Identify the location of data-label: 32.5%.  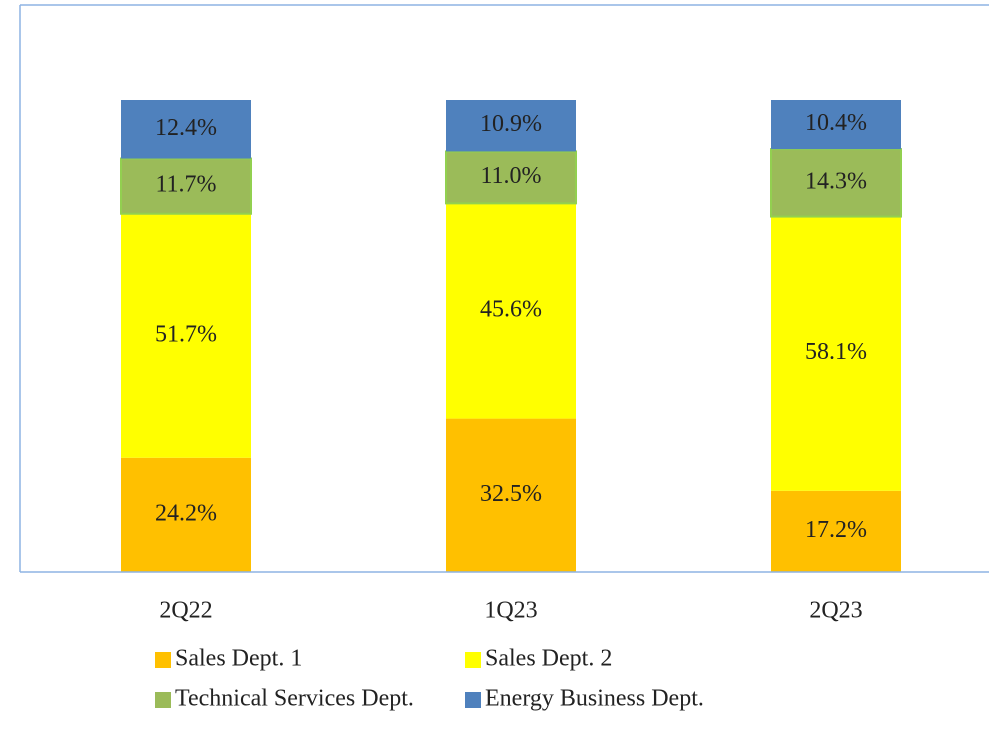
(511, 494).